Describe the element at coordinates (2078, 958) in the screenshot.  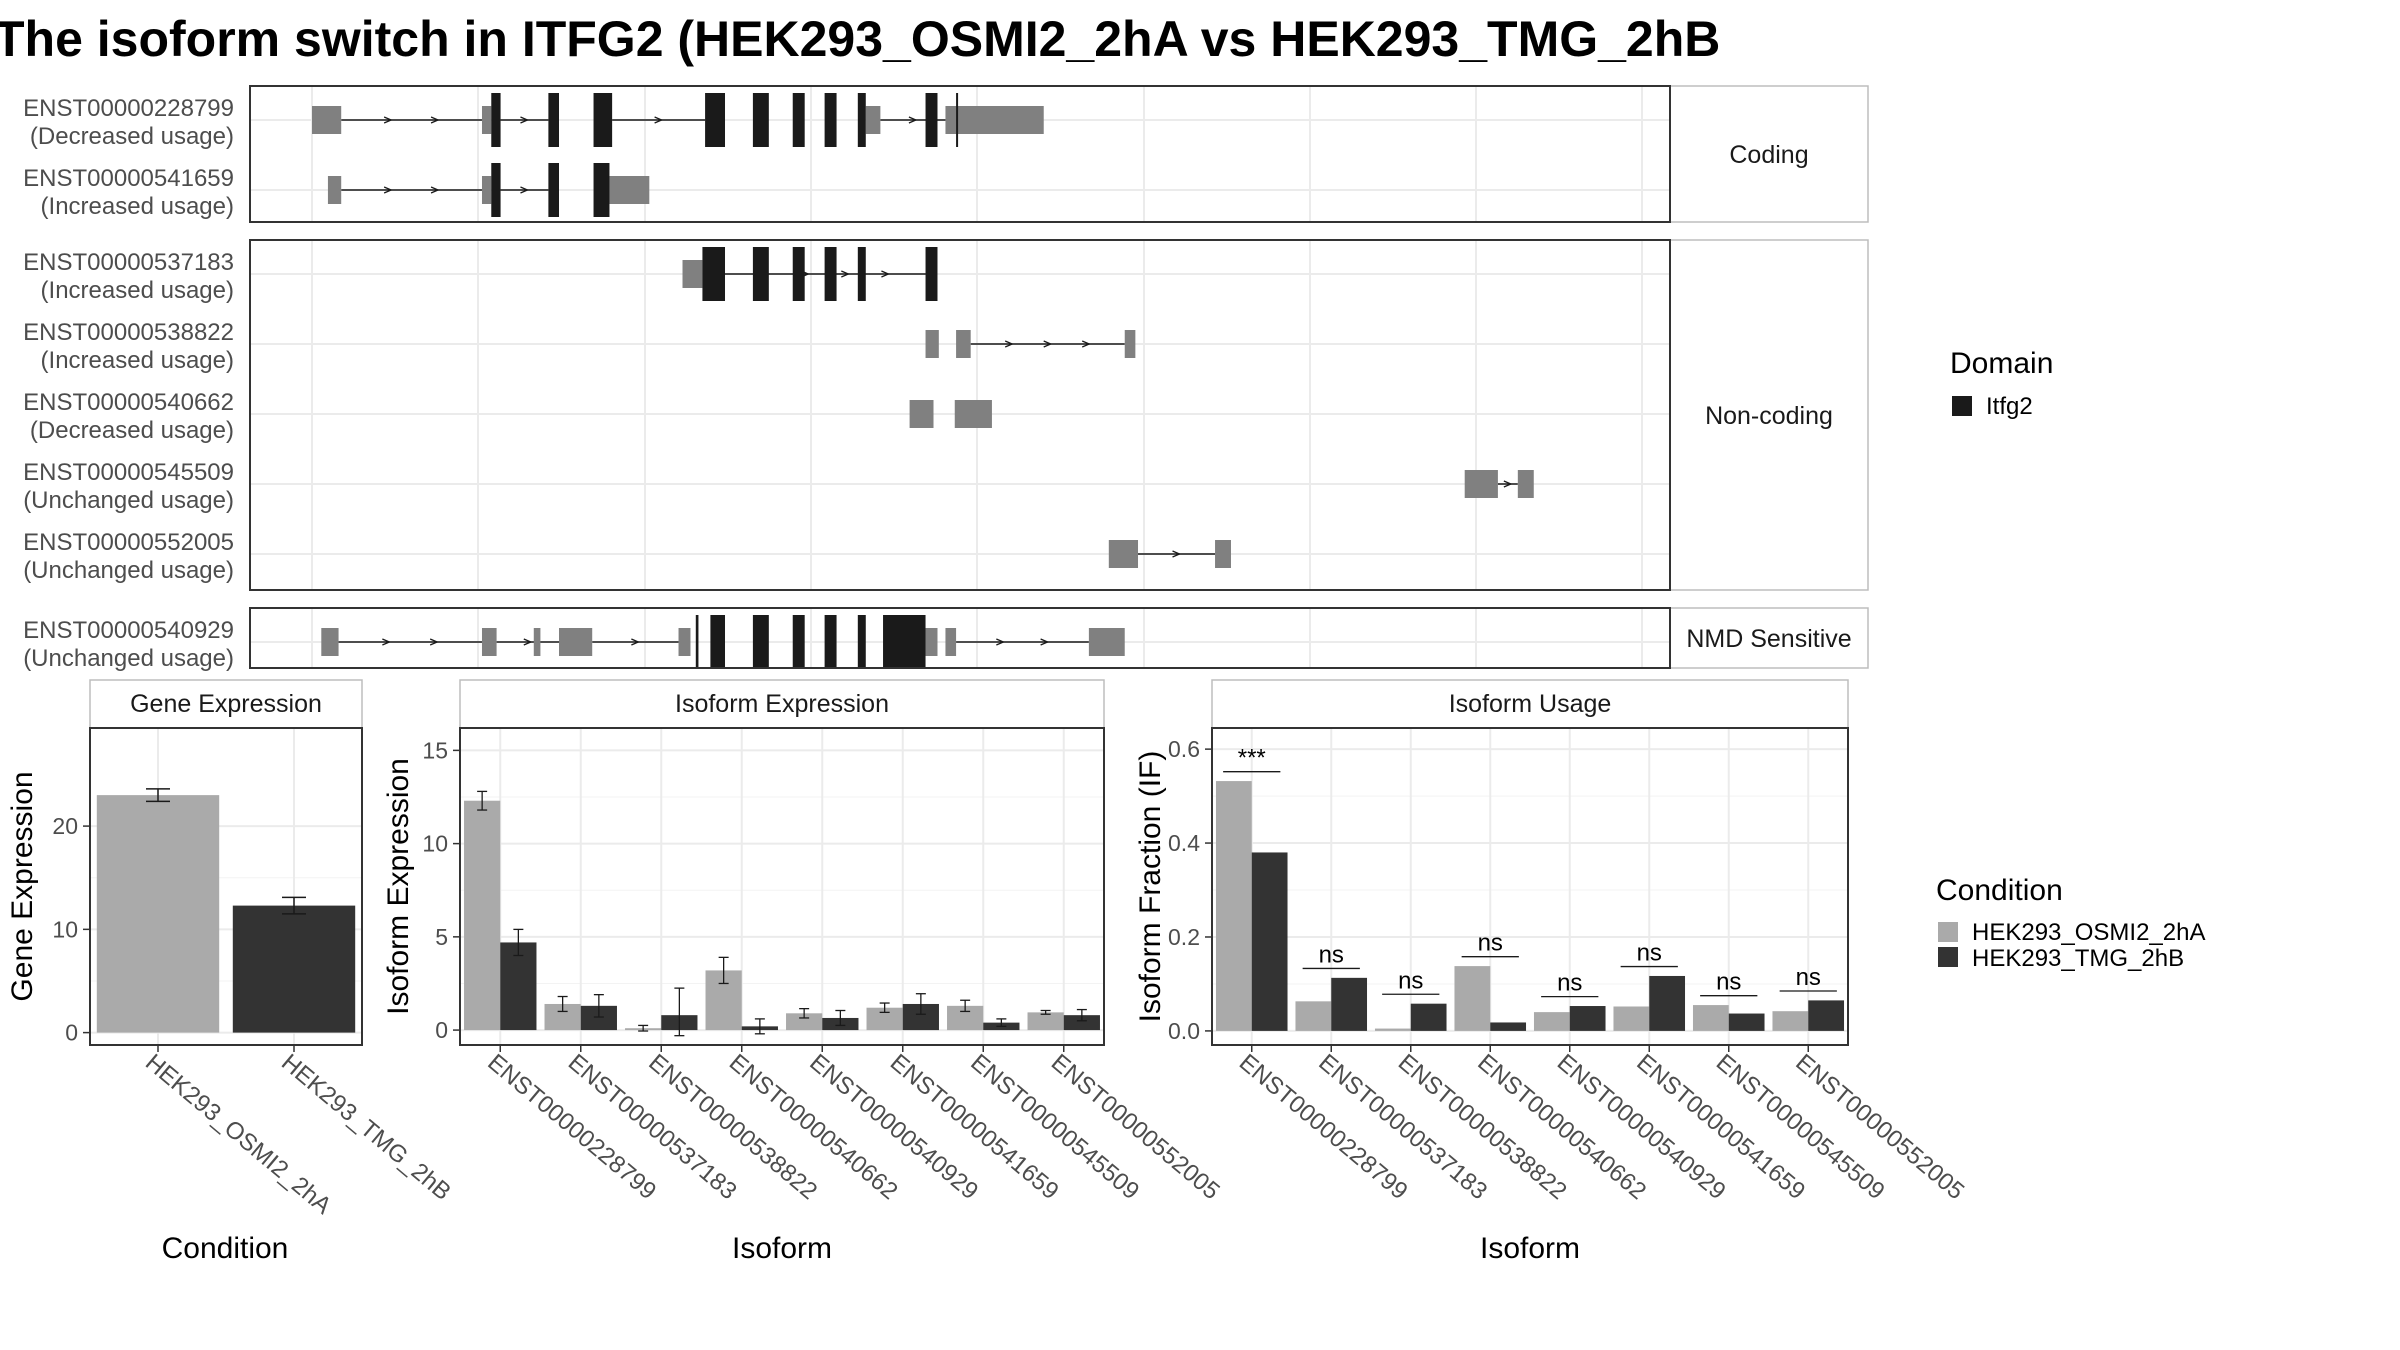
I see `condition-legend-label-tmg: HEK293_TMG_2hB` at that location.